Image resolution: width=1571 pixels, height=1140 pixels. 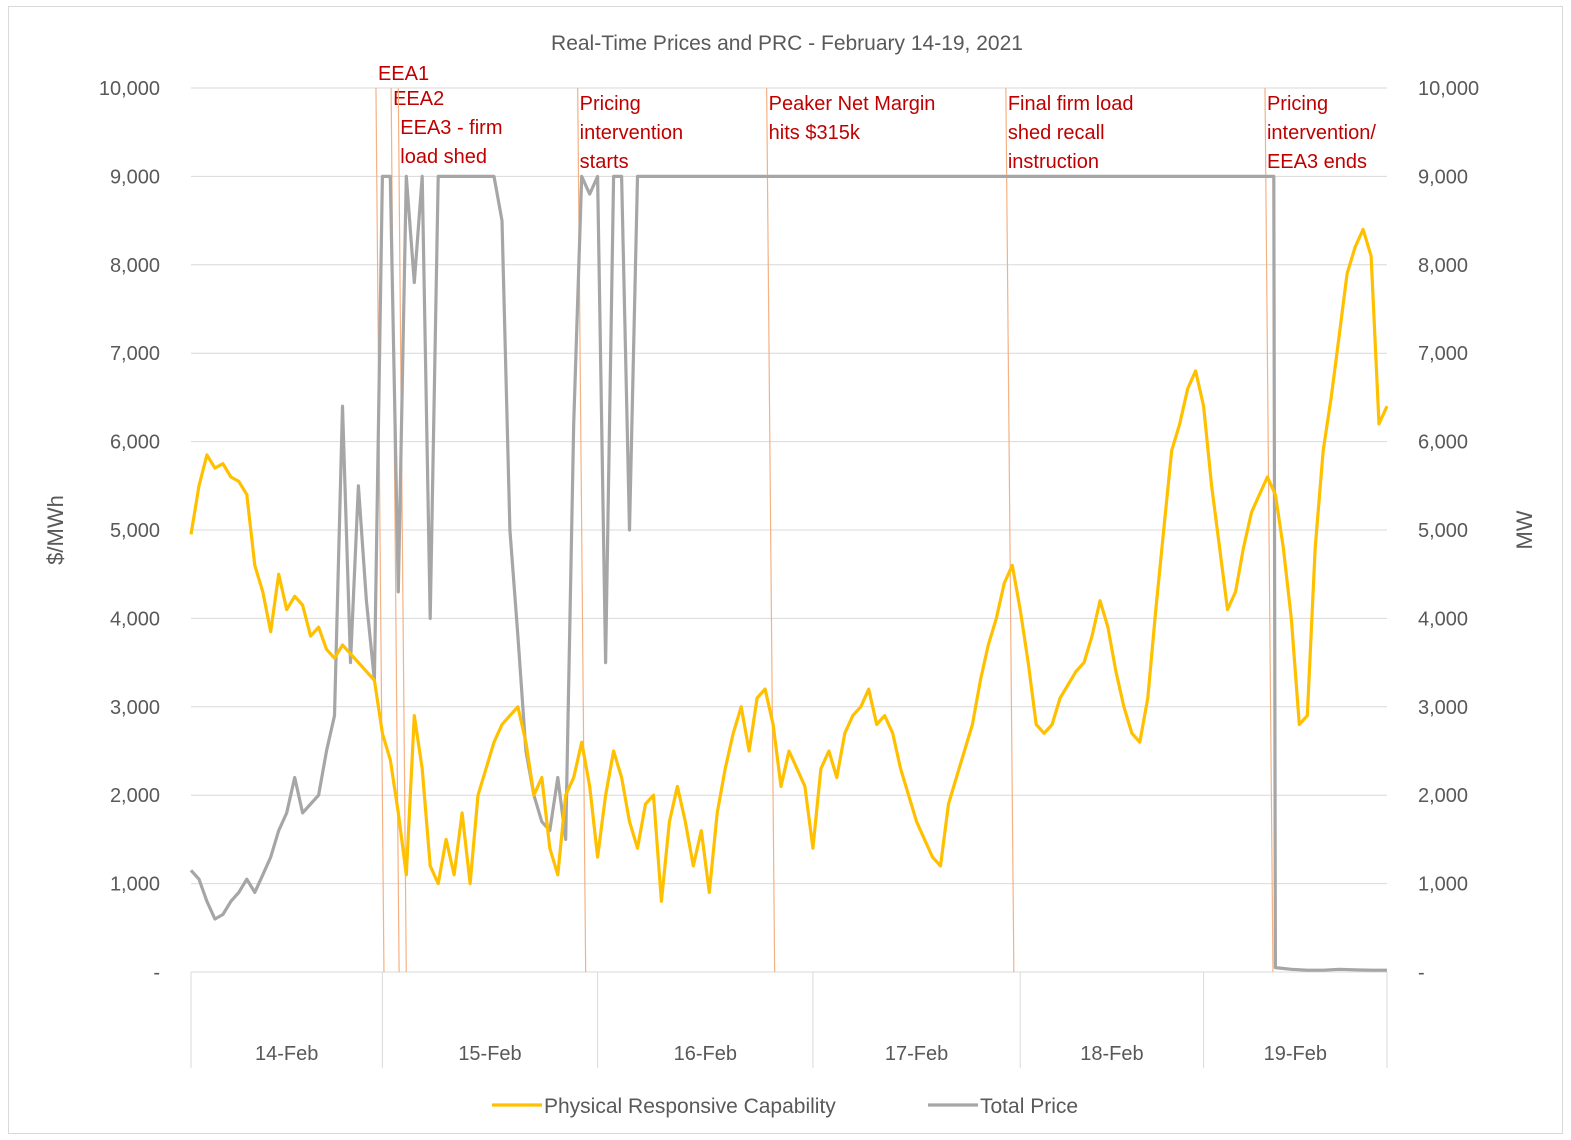 What do you see at coordinates (135, 796) in the screenshot?
I see `y-tick-label-left: 2,000` at bounding box center [135, 796].